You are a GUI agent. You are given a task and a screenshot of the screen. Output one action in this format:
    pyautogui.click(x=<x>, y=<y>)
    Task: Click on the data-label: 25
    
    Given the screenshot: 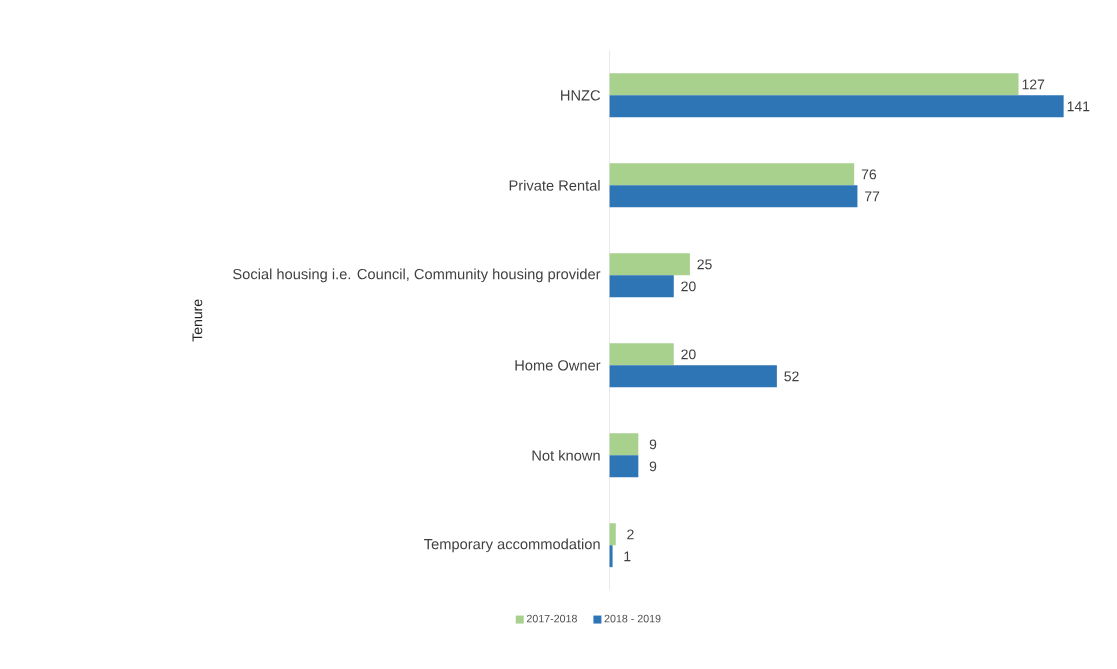 What is the action you would take?
    pyautogui.click(x=704, y=264)
    